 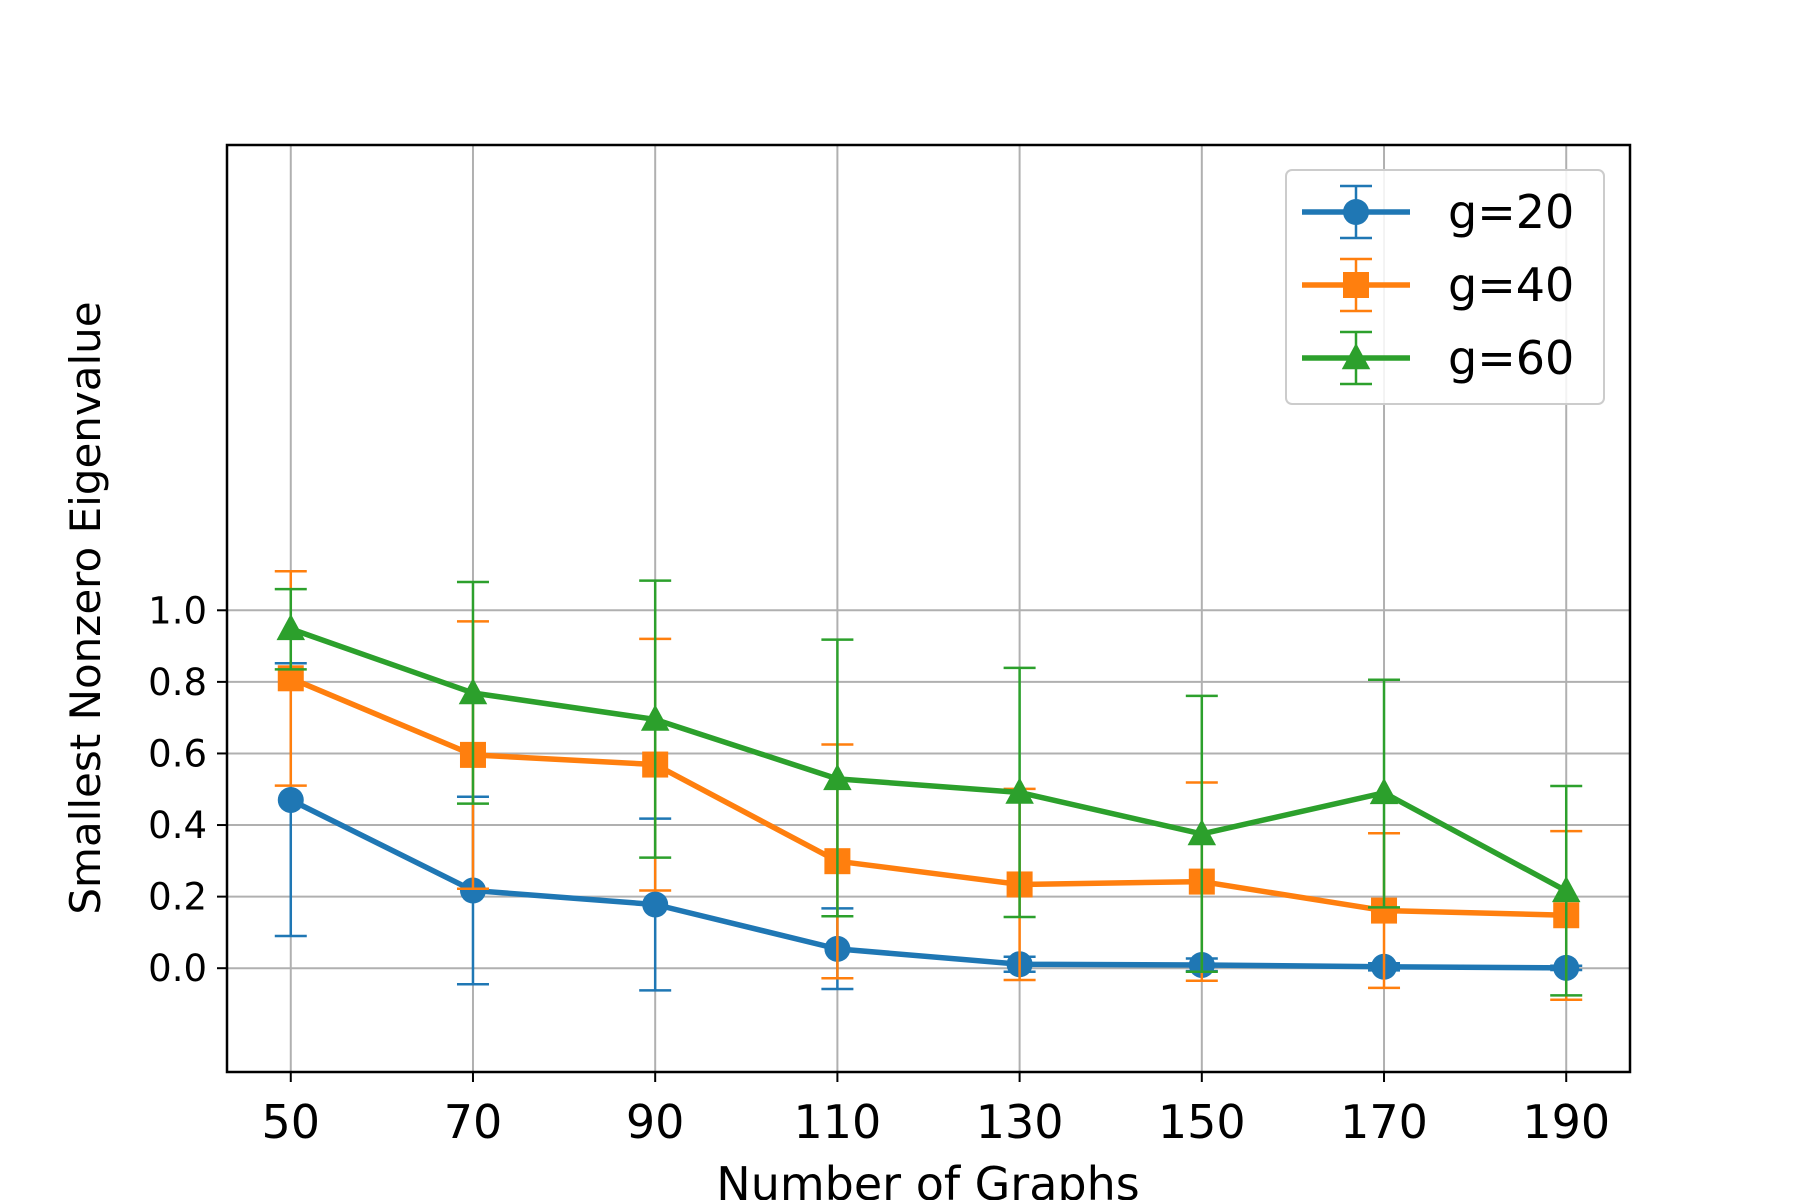 What do you see at coordinates (1511, 358) in the screenshot?
I see `legend-label: g=60` at bounding box center [1511, 358].